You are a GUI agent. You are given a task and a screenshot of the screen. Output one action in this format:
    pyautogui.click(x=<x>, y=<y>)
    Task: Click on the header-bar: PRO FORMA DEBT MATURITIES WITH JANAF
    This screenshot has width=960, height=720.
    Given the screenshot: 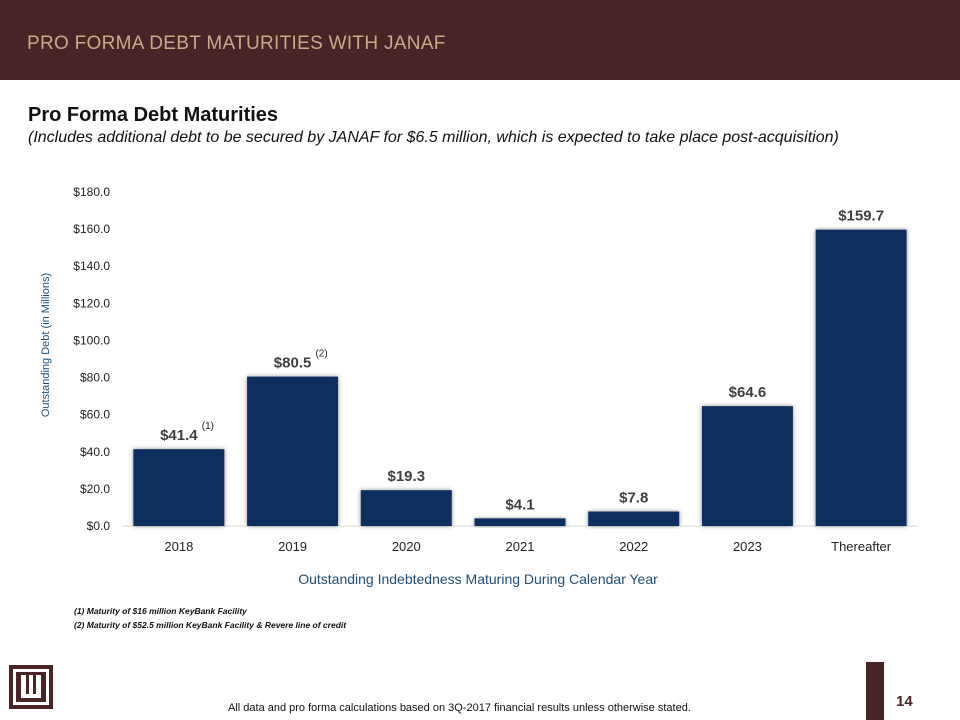 What is the action you would take?
    pyautogui.click(x=480, y=40)
    